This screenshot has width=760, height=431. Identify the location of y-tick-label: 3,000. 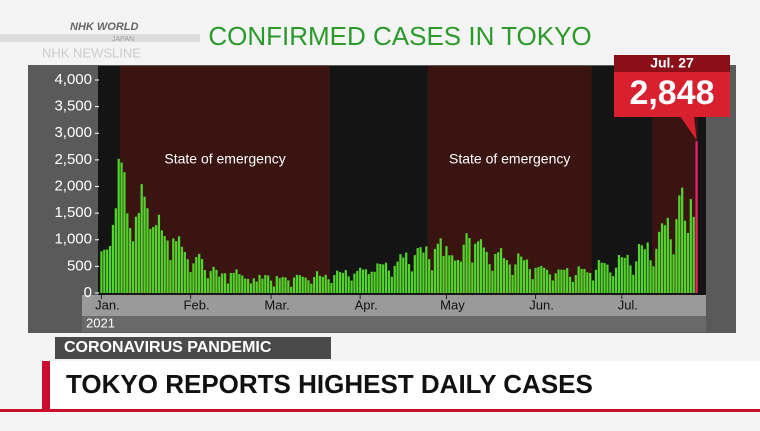
(73, 132).